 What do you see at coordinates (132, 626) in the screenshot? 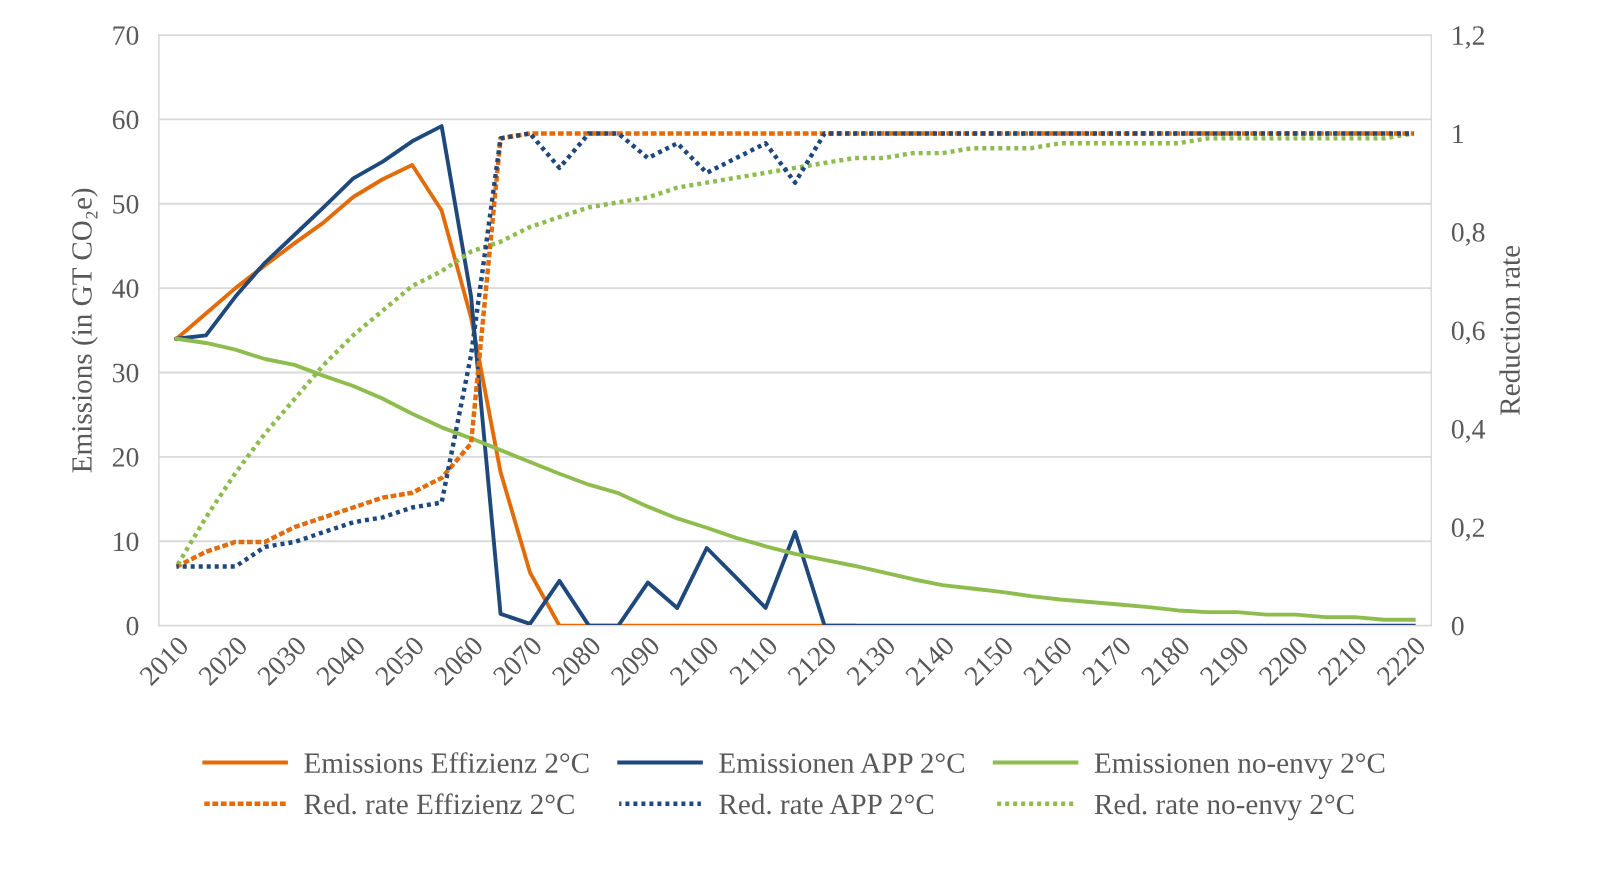
I see `y-tick-label: 0` at bounding box center [132, 626].